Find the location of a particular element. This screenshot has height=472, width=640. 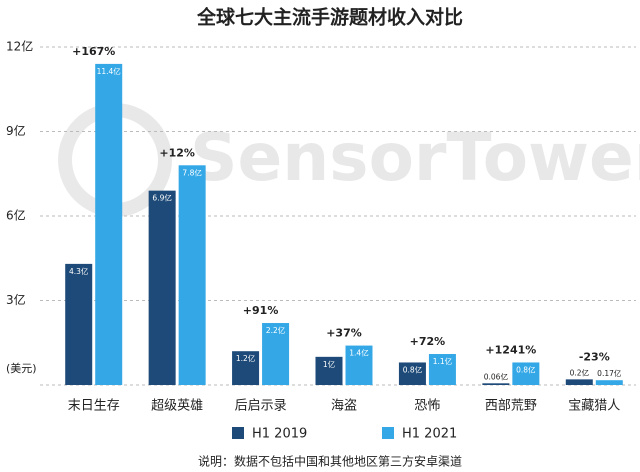

growth-annotation: +37% is located at coordinates (344, 333).